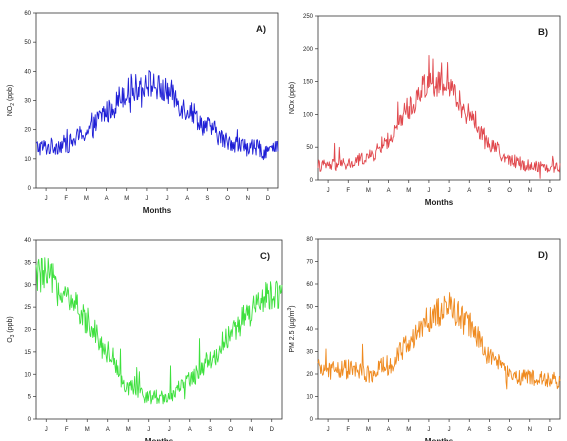 This screenshot has width=567, height=441. I want to click on y-tick-label: 5, so click(30, 398).